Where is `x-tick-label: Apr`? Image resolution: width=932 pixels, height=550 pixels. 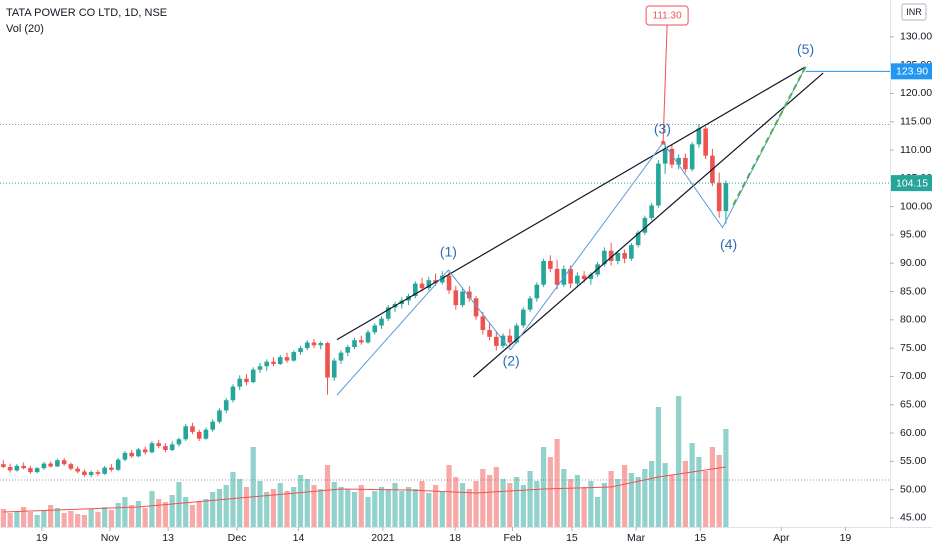 x-tick-label: Apr is located at coordinates (781, 538).